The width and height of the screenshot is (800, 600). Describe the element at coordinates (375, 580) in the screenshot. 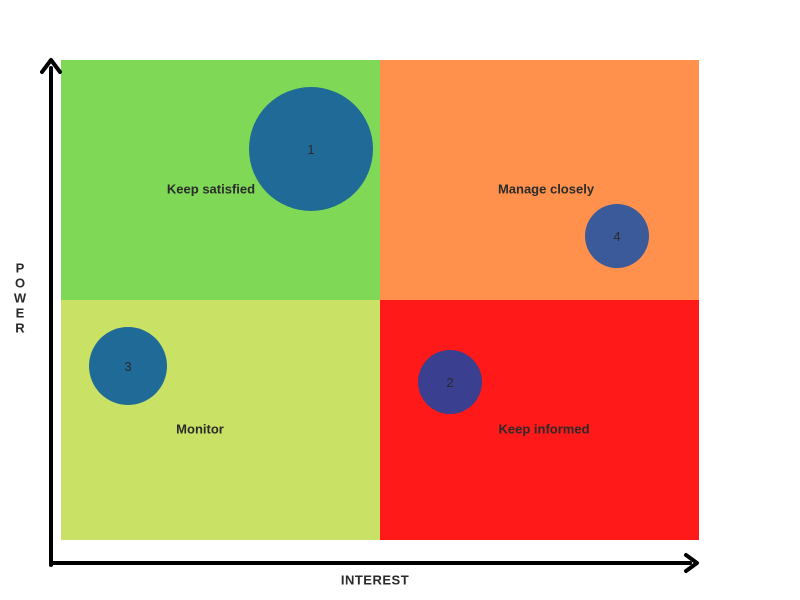

I see `x-axis-title: INTEREST` at that location.